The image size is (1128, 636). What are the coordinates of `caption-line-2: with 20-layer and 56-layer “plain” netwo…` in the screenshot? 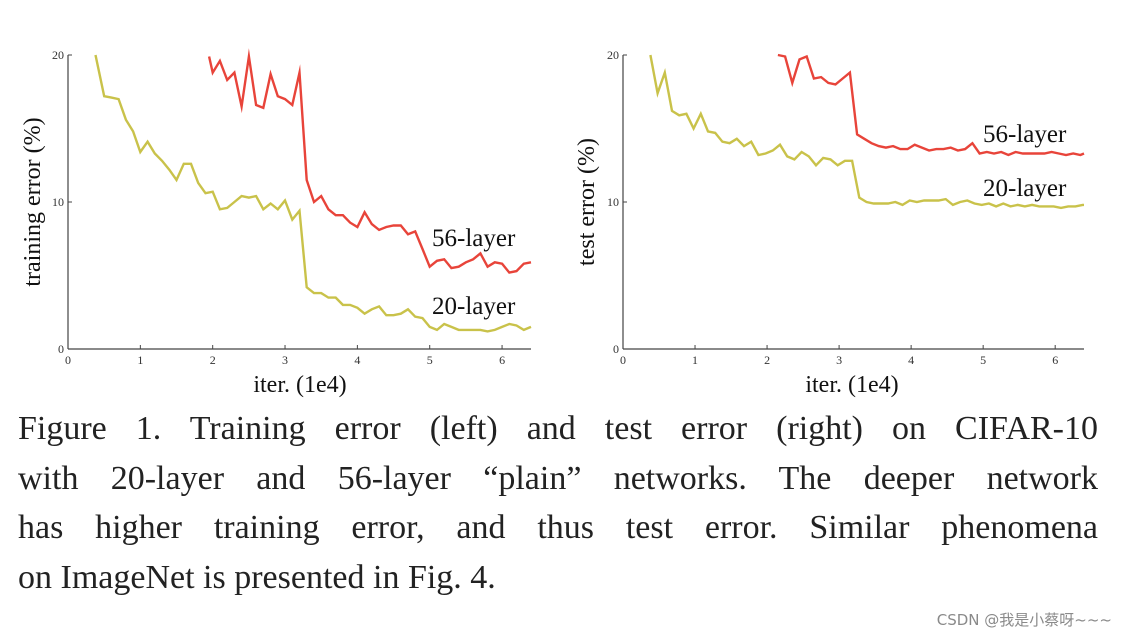 It's located at (558, 478).